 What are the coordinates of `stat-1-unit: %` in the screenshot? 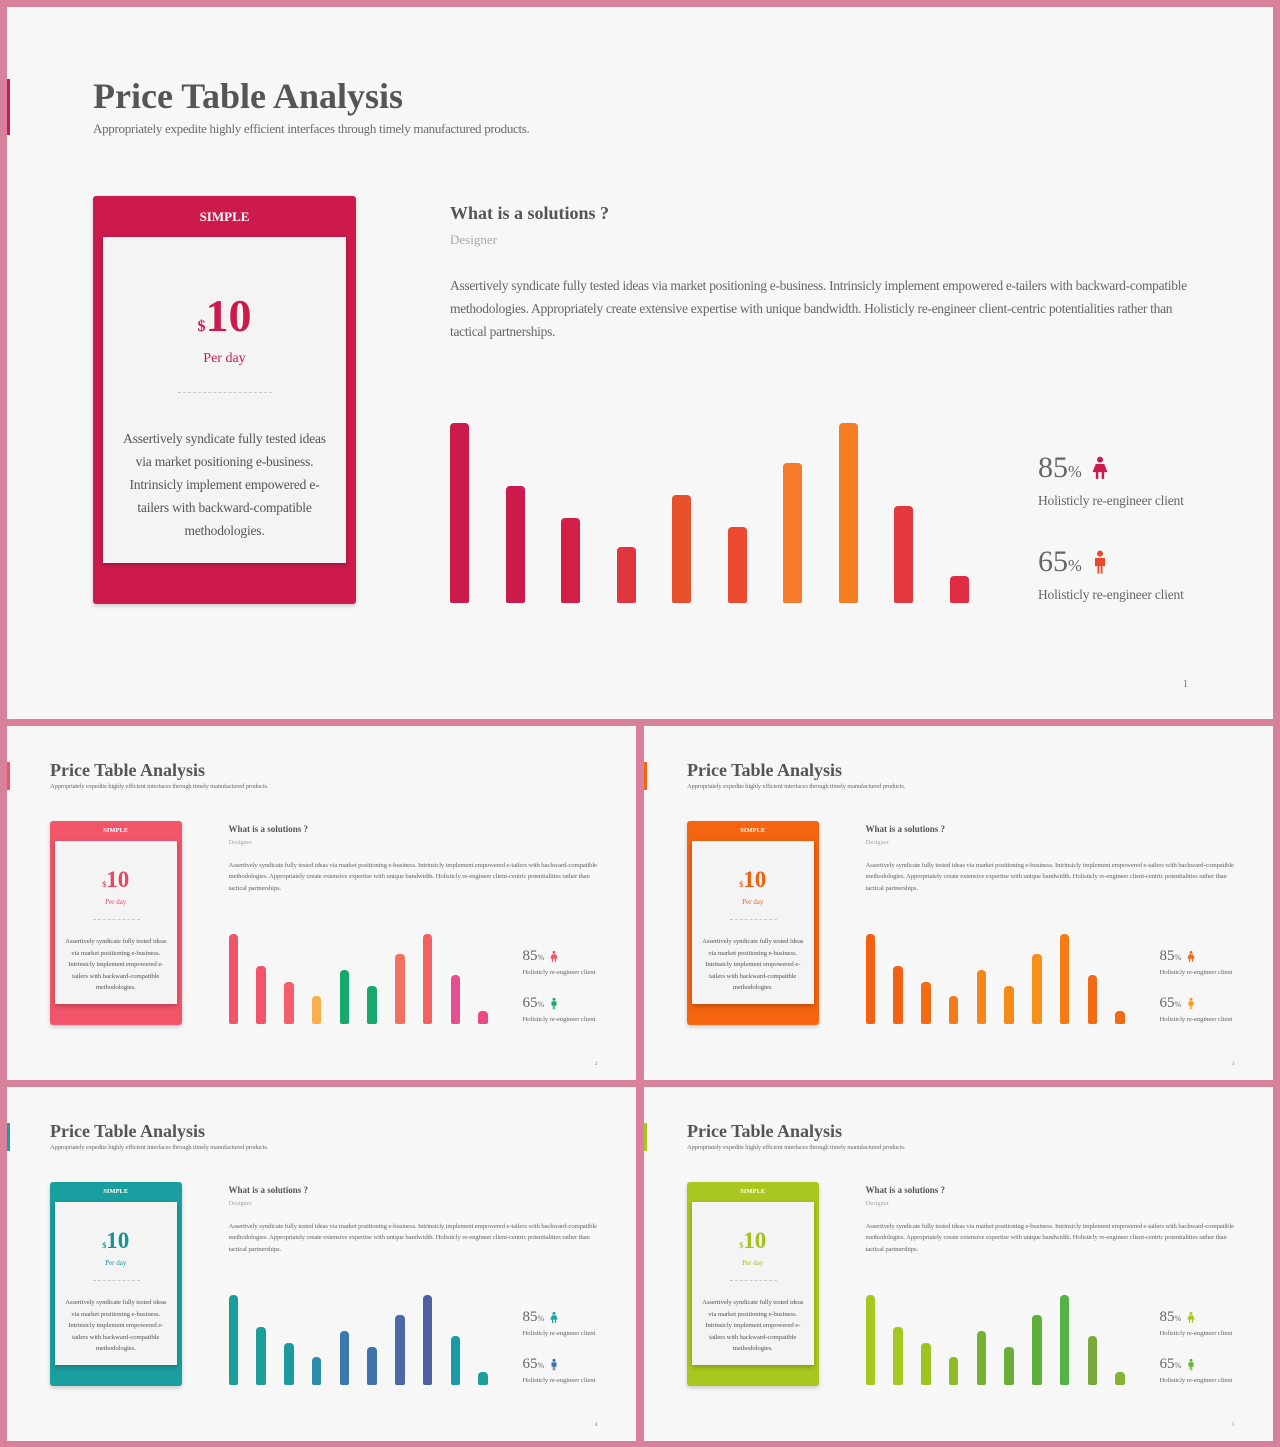 It's located at (541, 957).